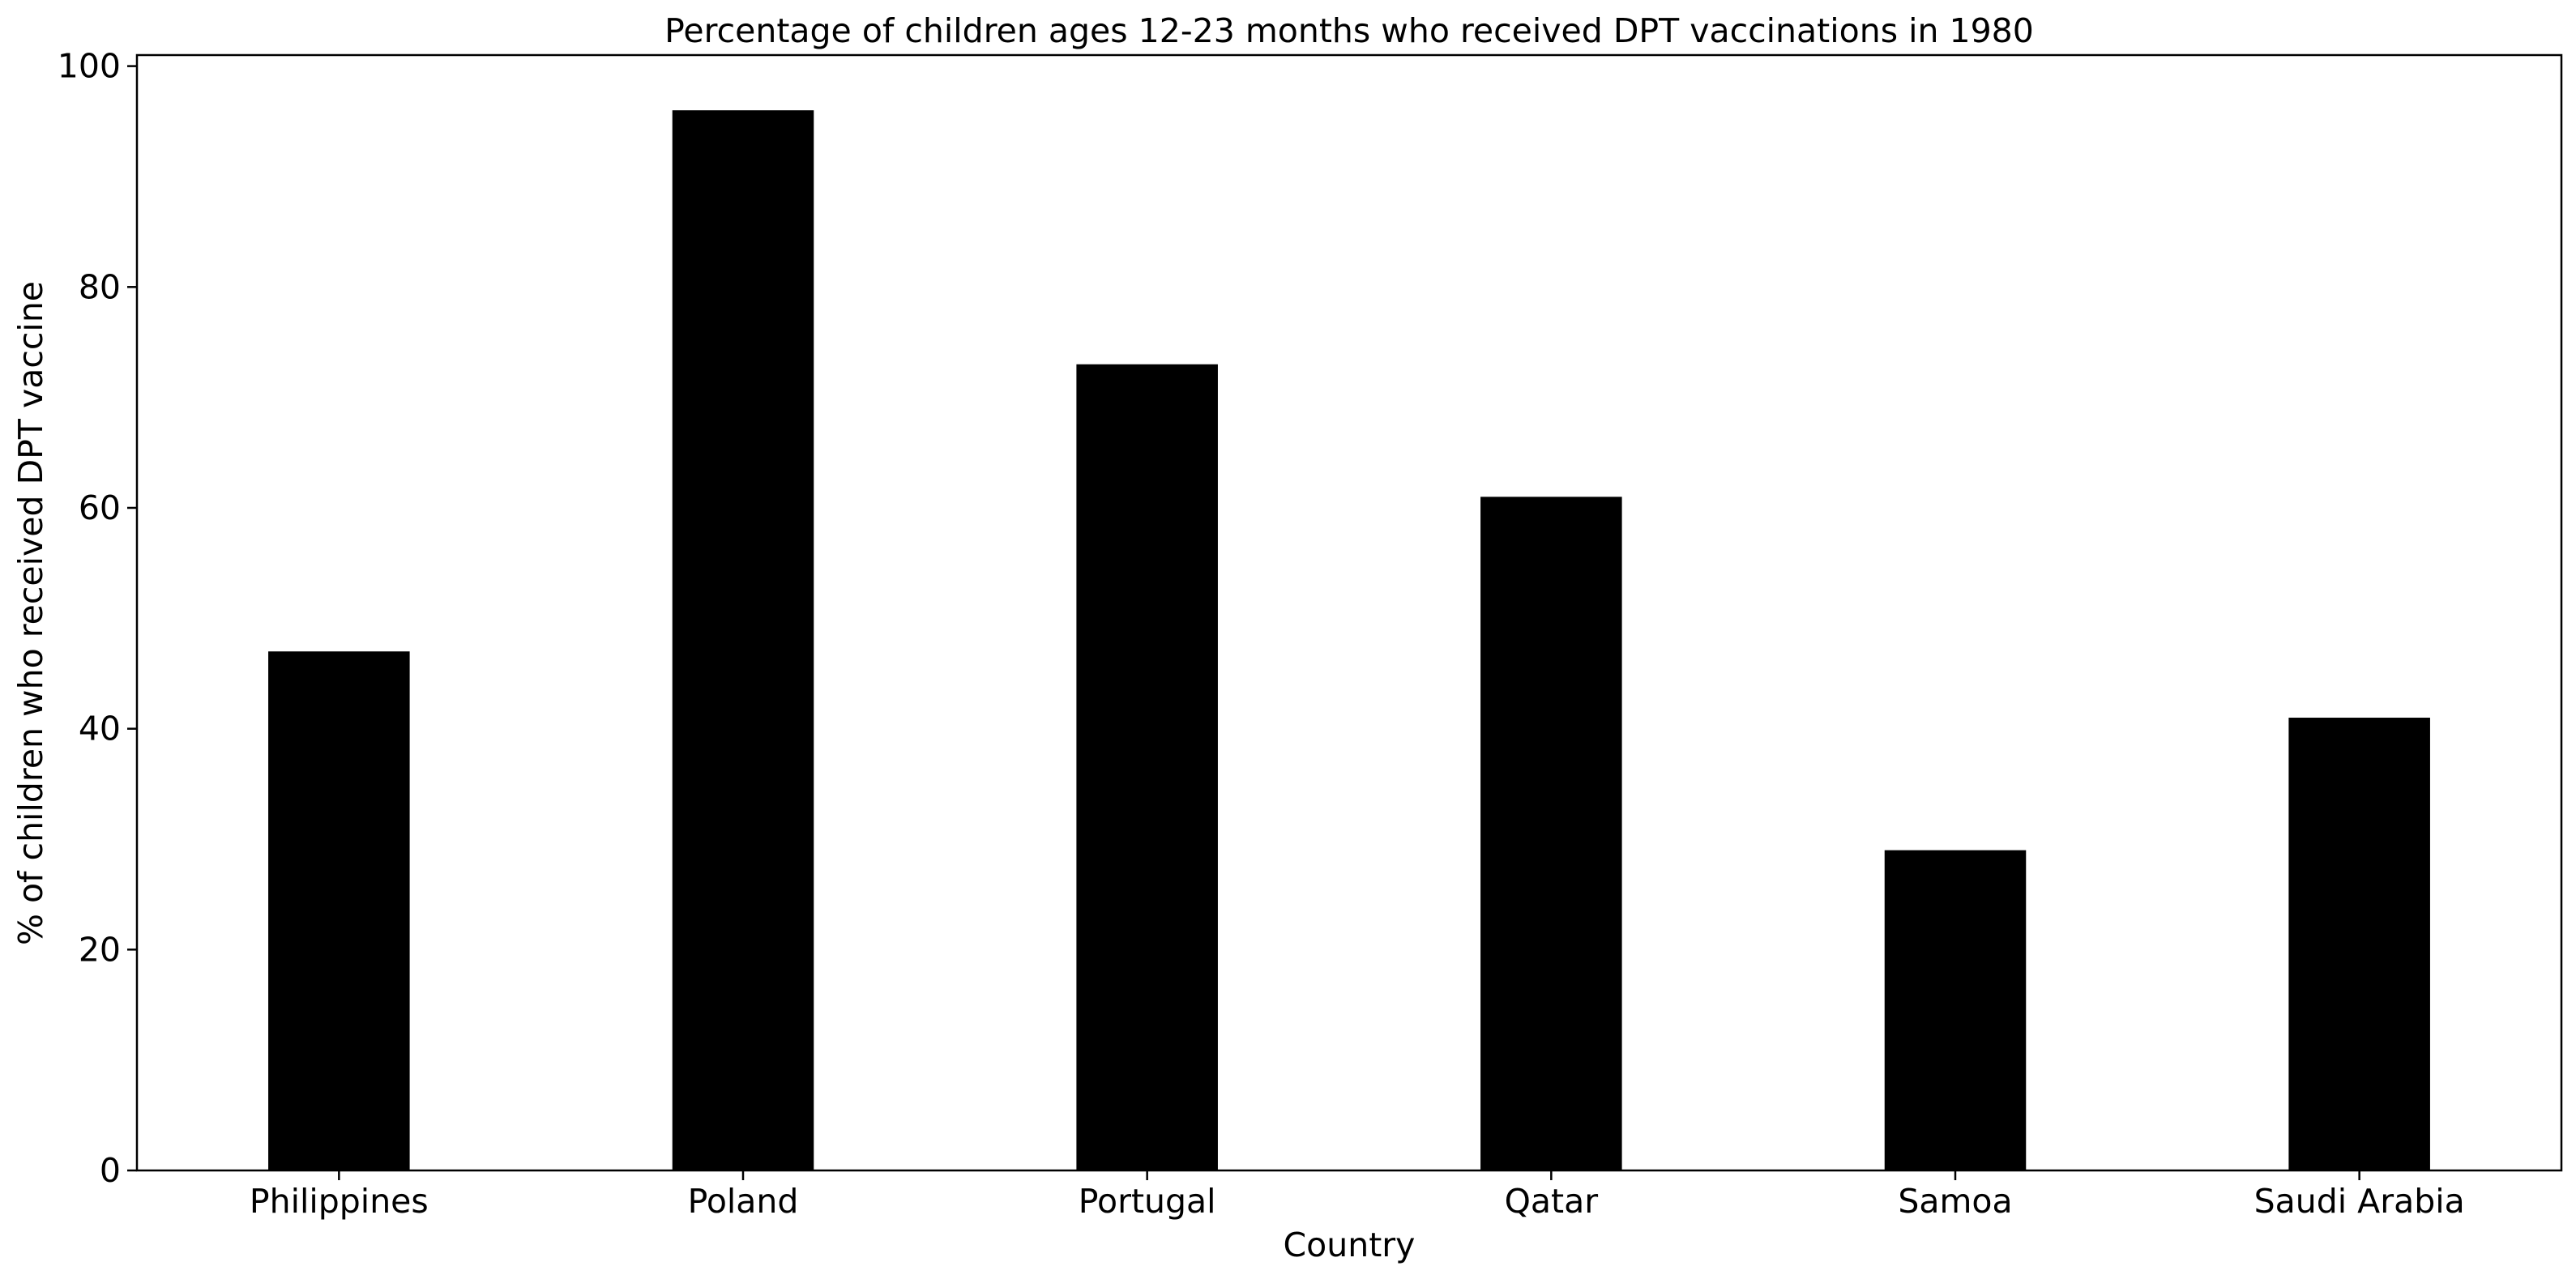 This screenshot has height=1279, width=2576. Describe the element at coordinates (100, 729) in the screenshot. I see `y-tick-label: 40` at that location.